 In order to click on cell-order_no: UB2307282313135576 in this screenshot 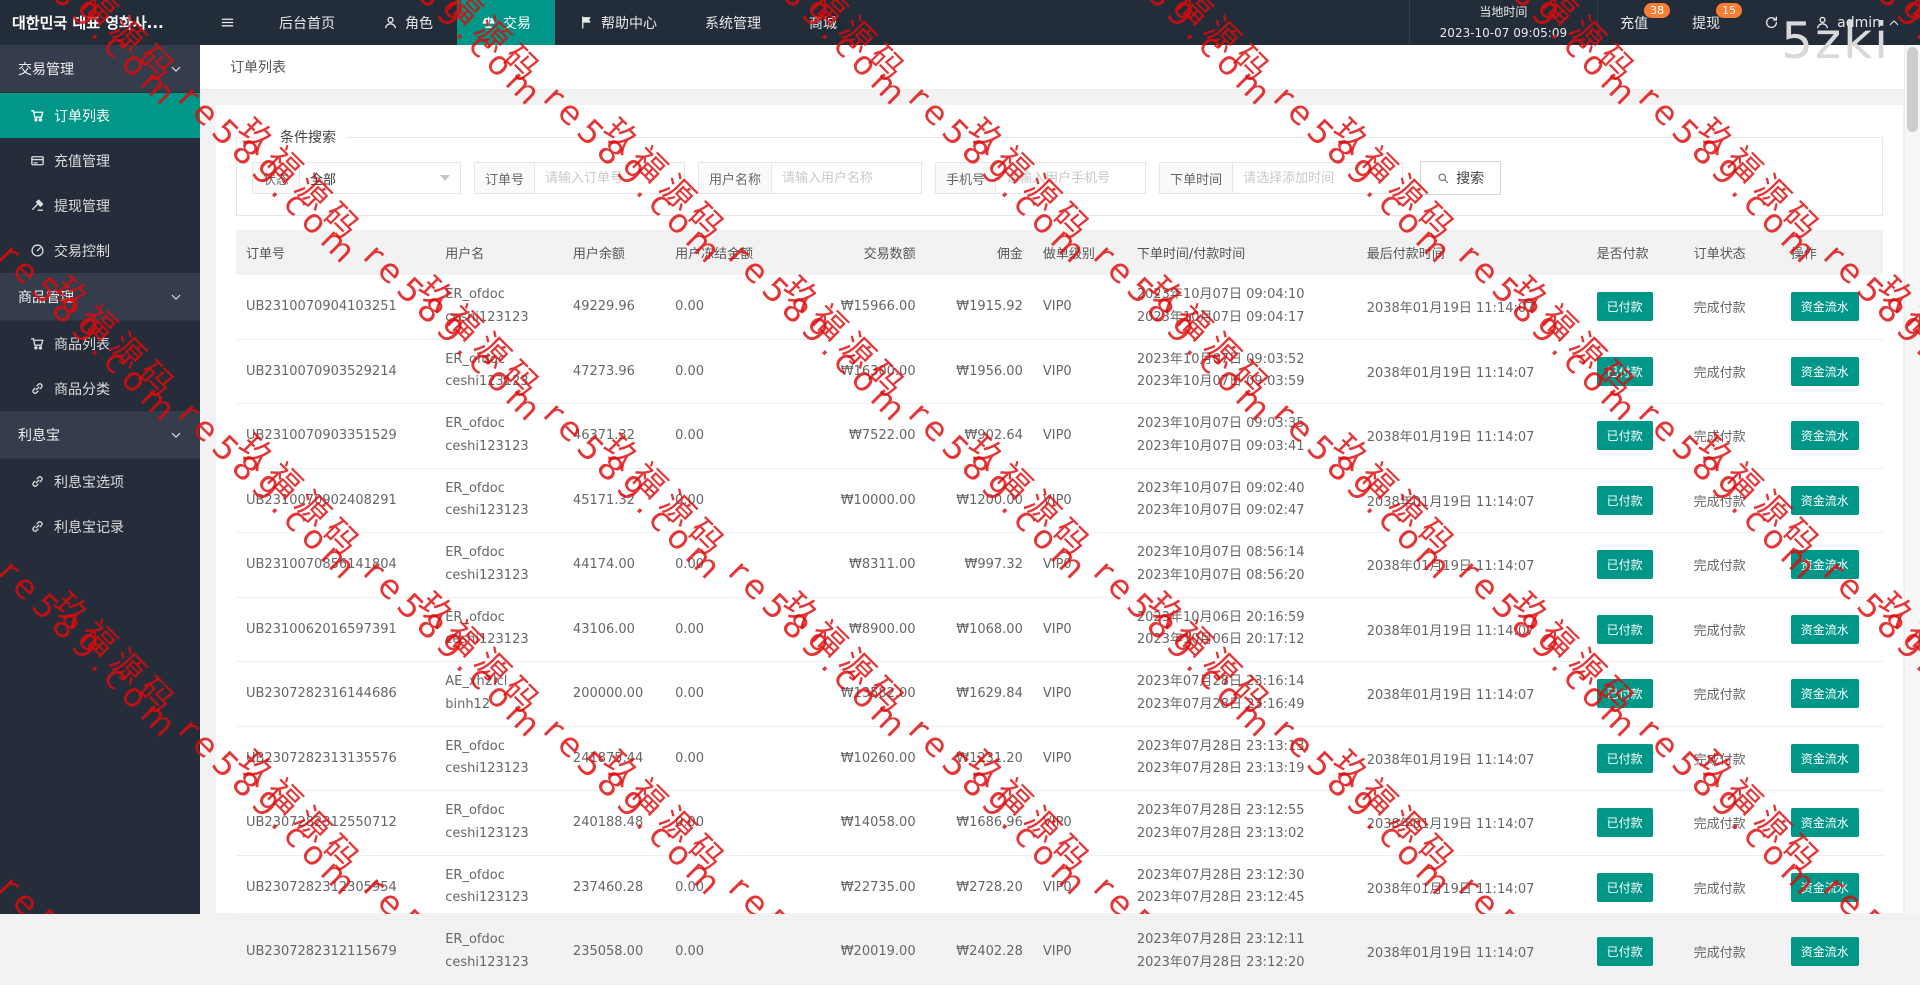, I will do `click(336, 758)`.